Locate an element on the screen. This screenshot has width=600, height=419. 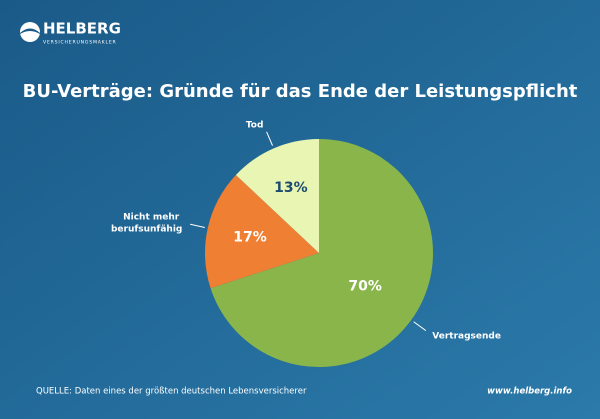
category-label: Nicht mehr berufsunfähig is located at coordinates (146, 223).